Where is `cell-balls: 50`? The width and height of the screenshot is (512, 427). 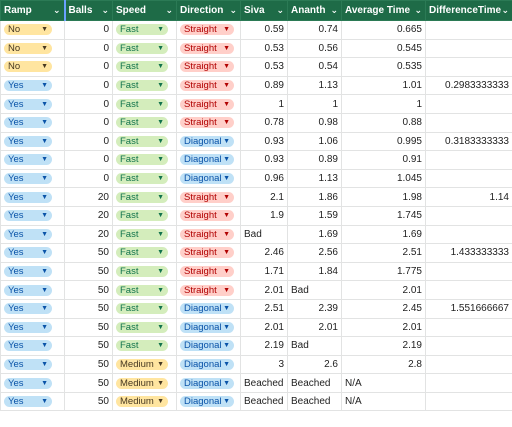 cell-balls: 50 is located at coordinates (88, 346).